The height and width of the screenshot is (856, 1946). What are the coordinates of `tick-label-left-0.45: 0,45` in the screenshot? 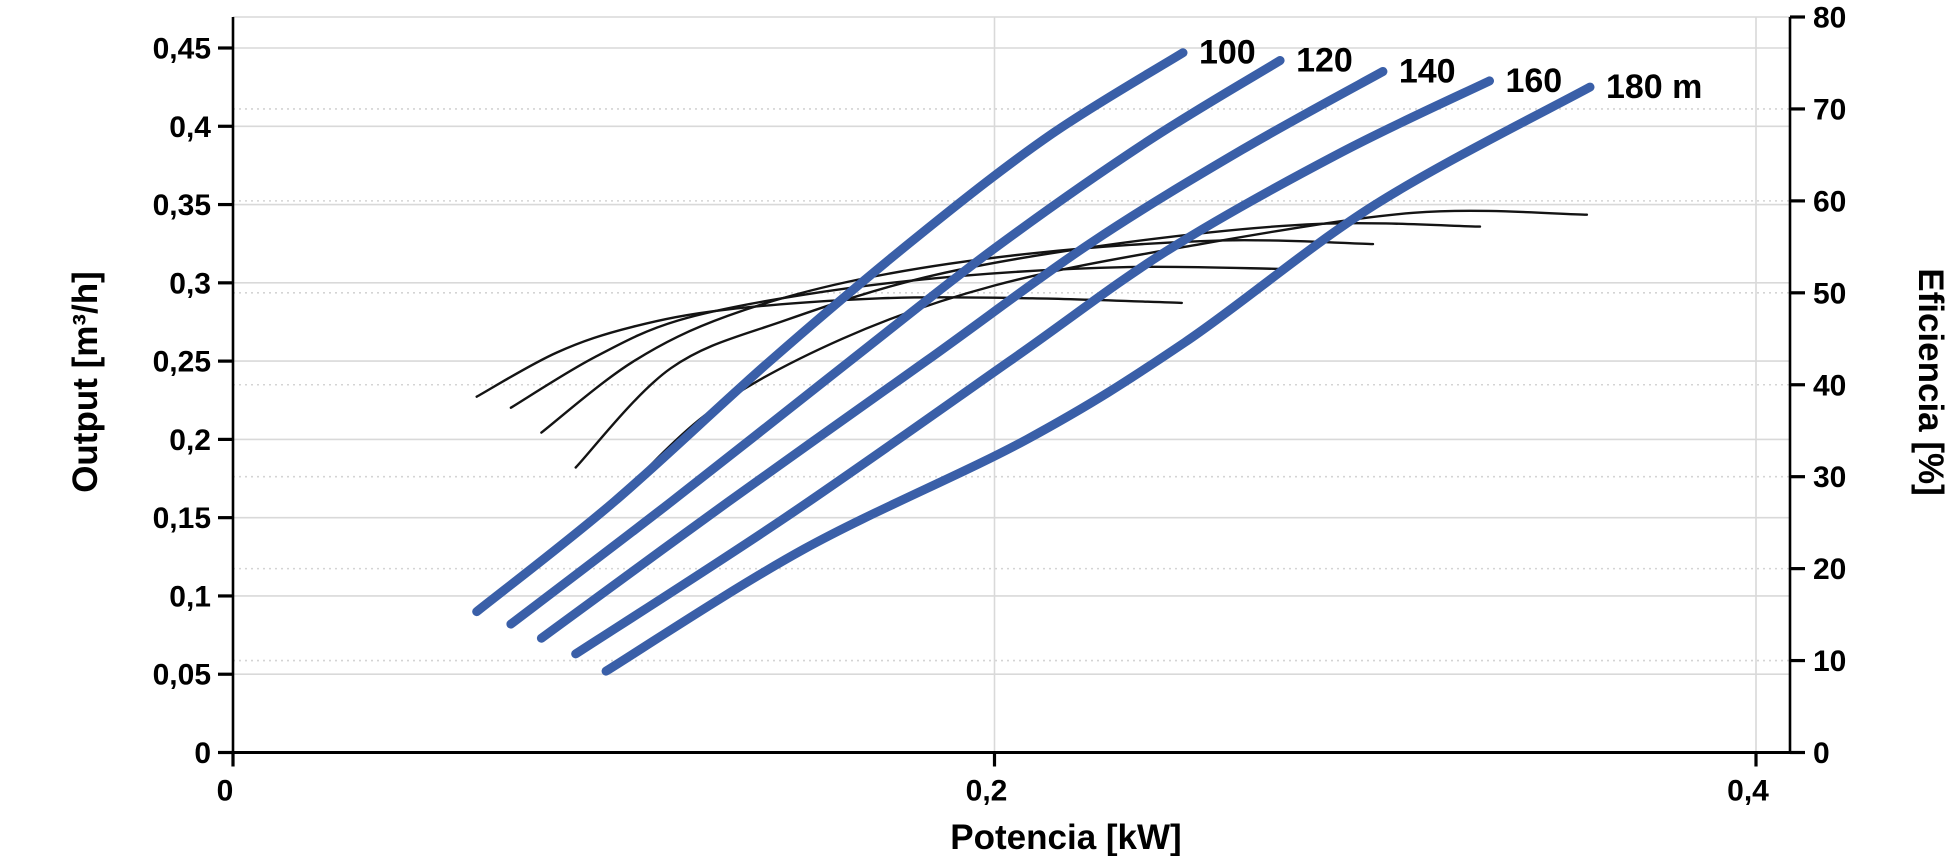 It's located at (182, 49).